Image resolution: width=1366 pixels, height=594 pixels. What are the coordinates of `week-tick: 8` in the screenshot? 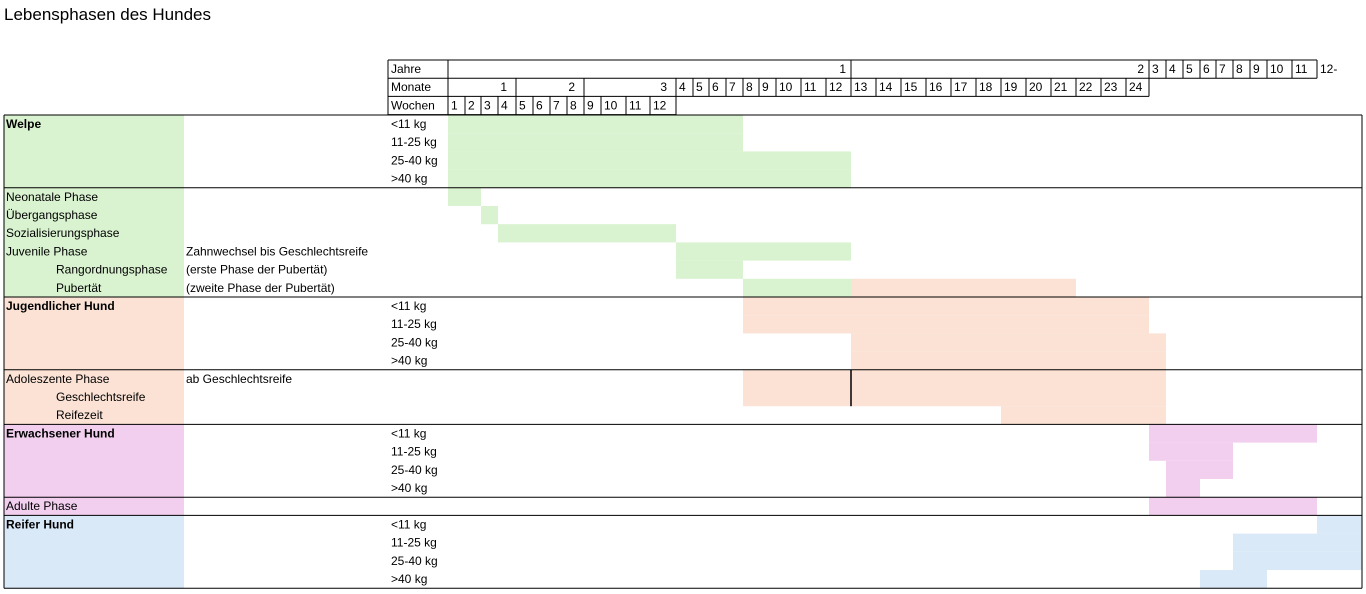 It's located at (573, 105).